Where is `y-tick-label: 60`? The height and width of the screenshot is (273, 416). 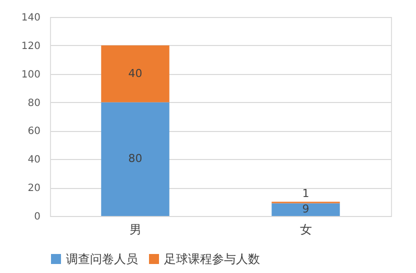
y-tick-label: 60 is located at coordinates (34, 132).